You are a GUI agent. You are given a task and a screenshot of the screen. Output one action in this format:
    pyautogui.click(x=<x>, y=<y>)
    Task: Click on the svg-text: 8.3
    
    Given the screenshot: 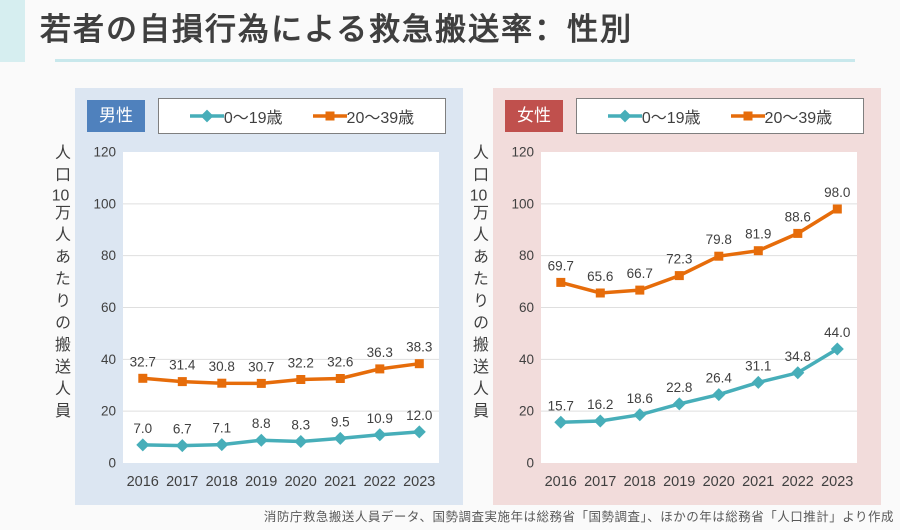 What is the action you would take?
    pyautogui.click(x=300, y=425)
    